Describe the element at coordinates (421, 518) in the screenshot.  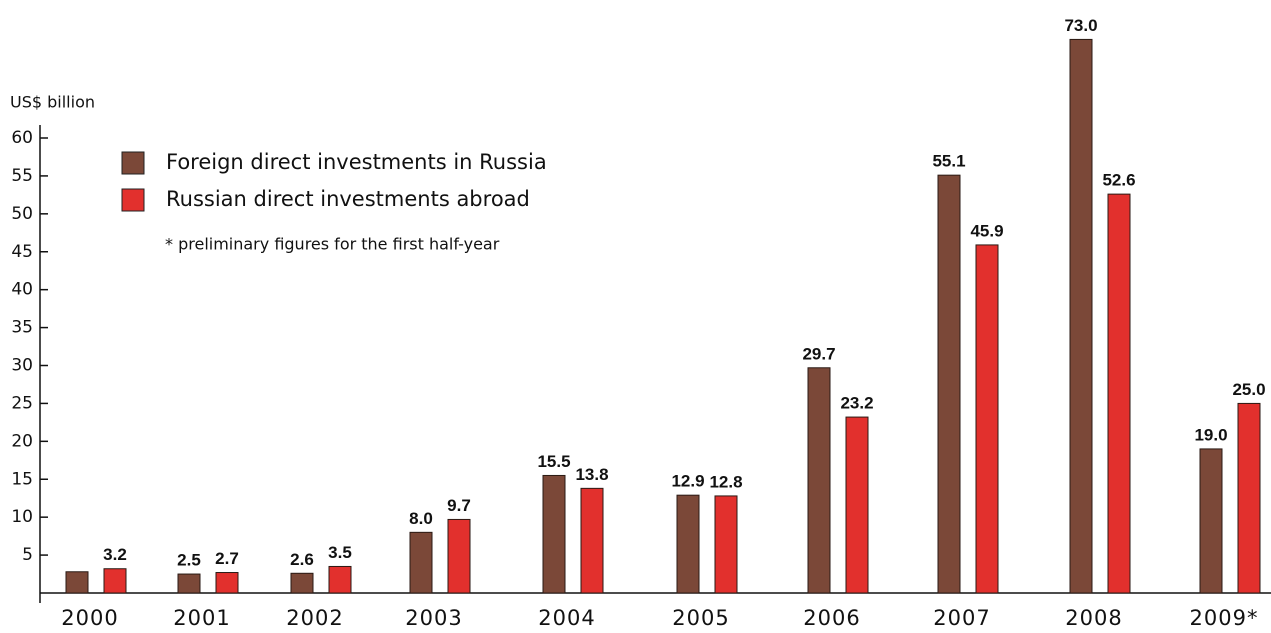
I see `value-label: 8.0` at that location.